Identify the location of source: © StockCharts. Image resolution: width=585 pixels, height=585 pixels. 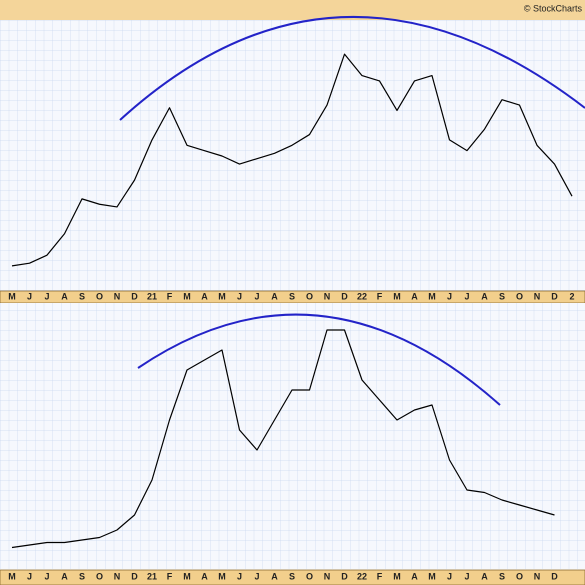
(553, 8).